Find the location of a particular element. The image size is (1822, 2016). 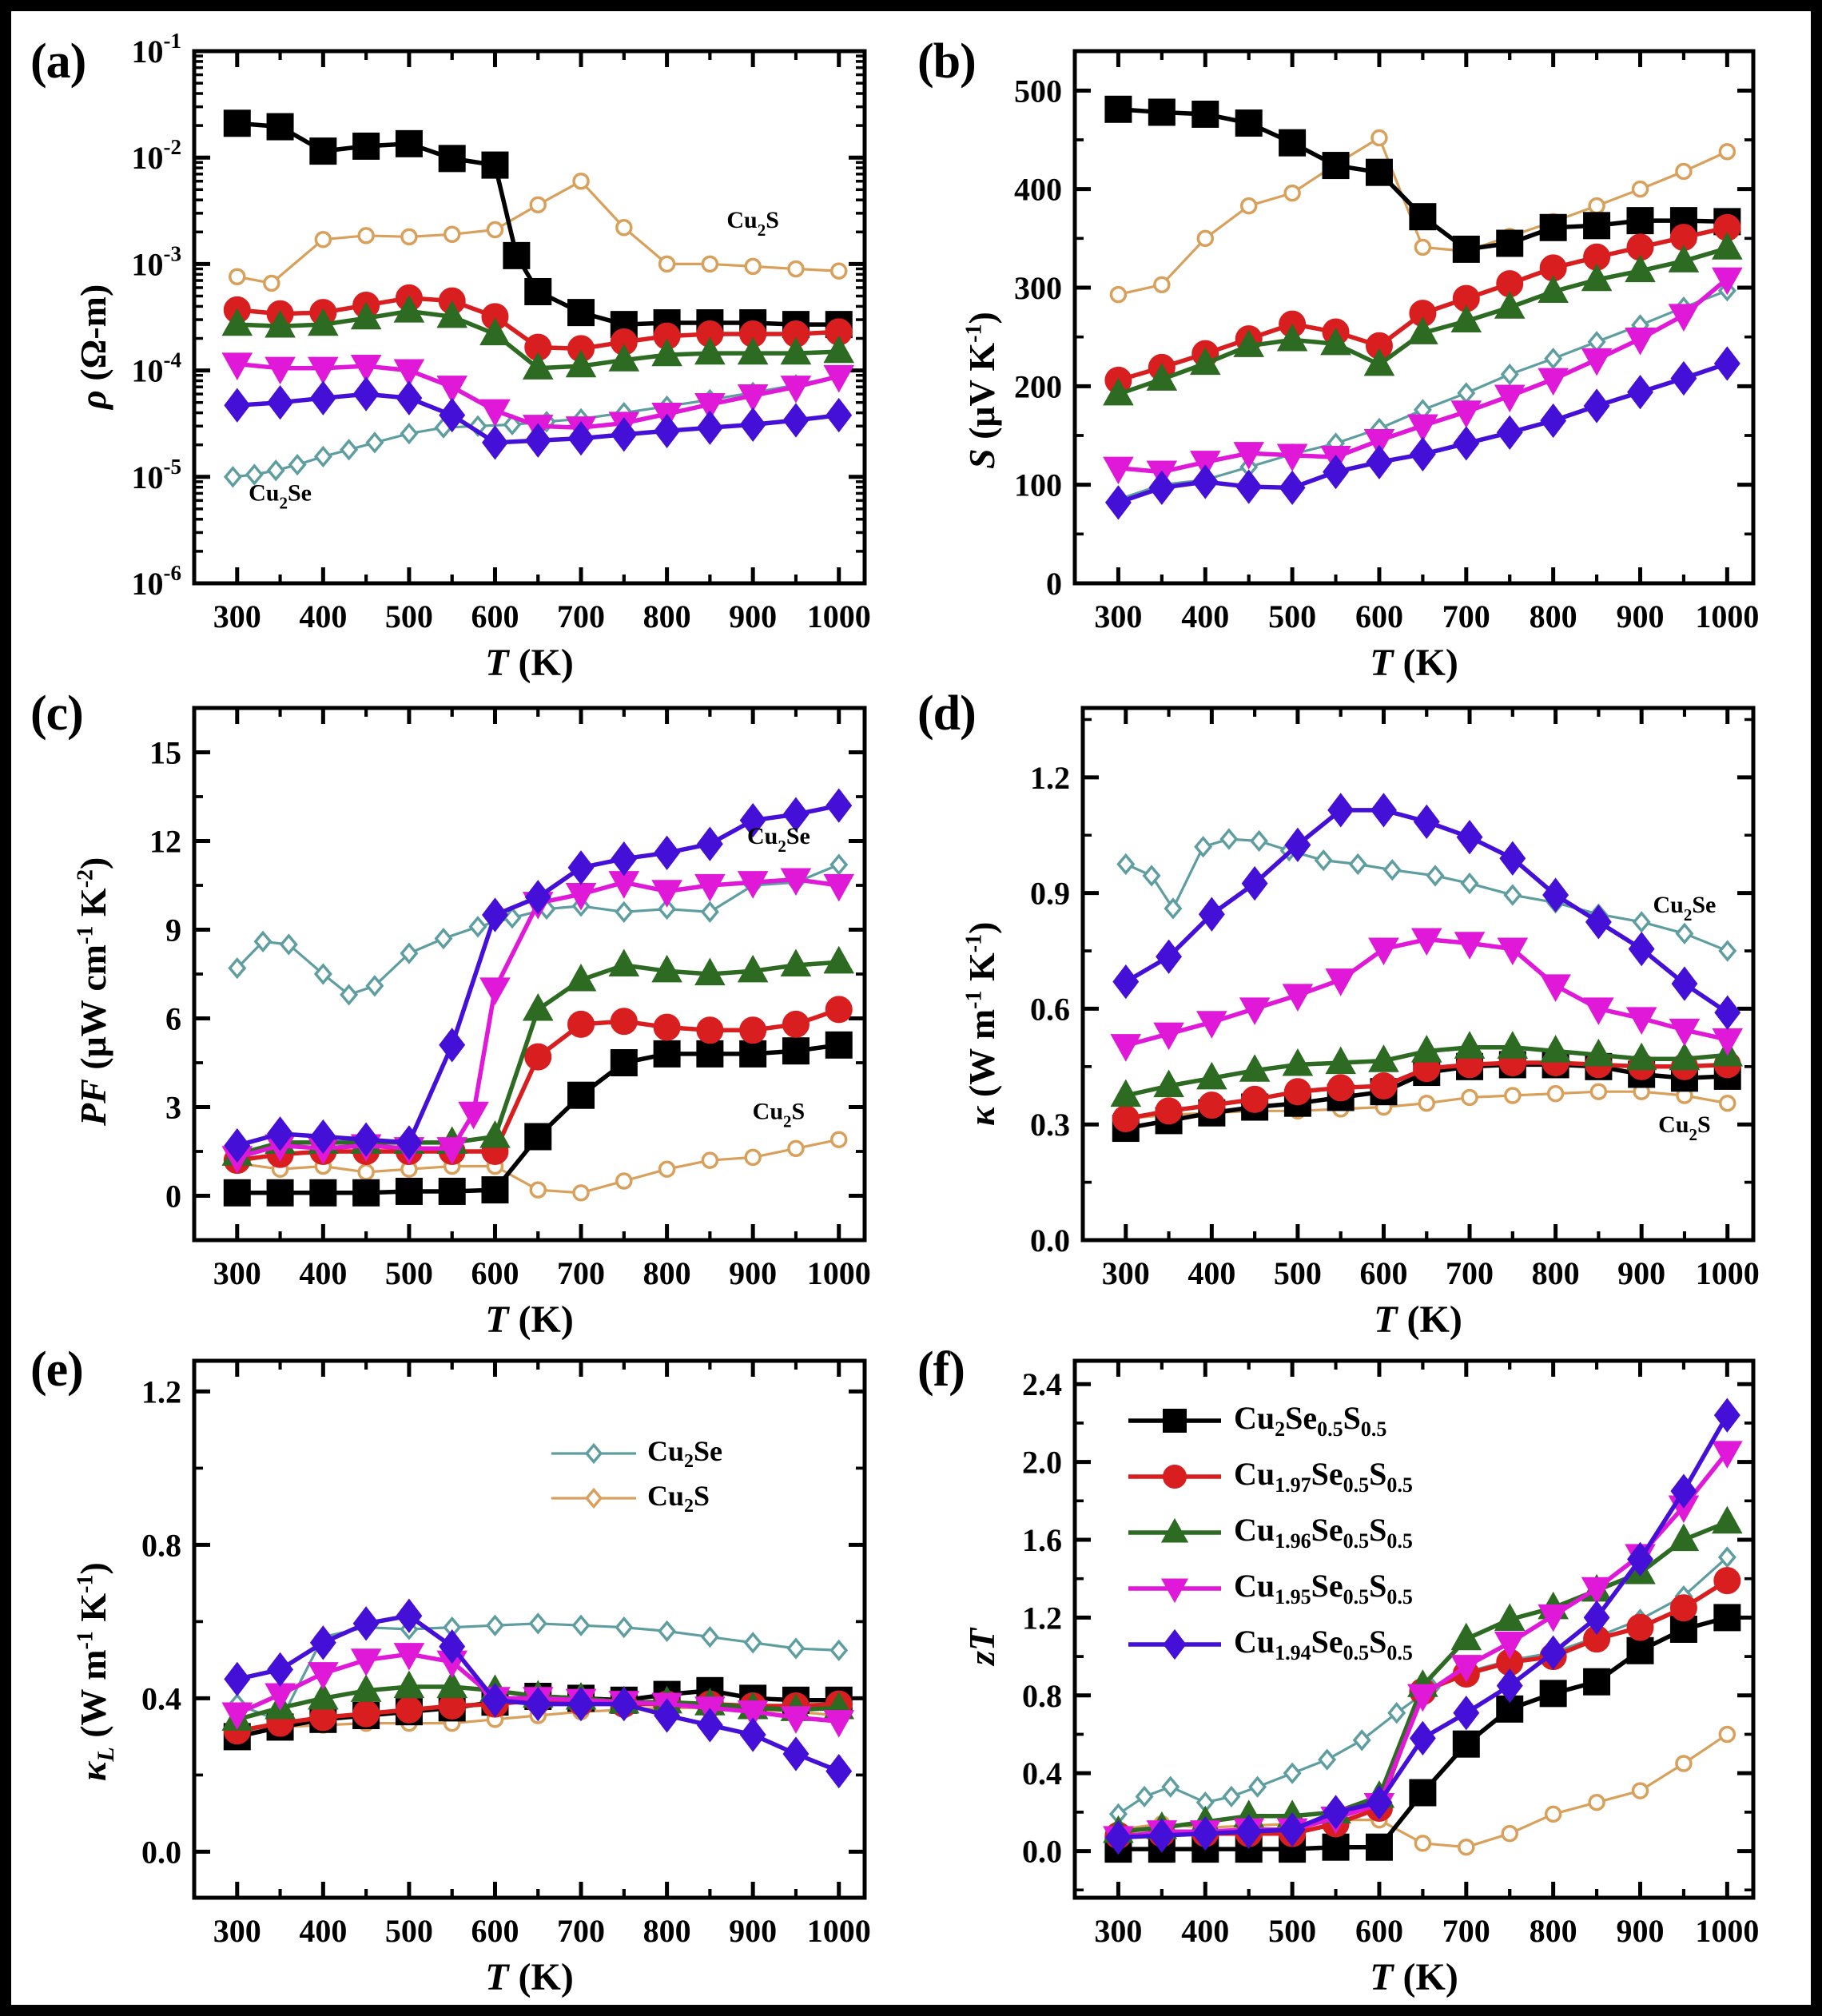

x-axis-f: 300 400 500 600 700 800 900 1000 is located at coordinates (1427, 1655).